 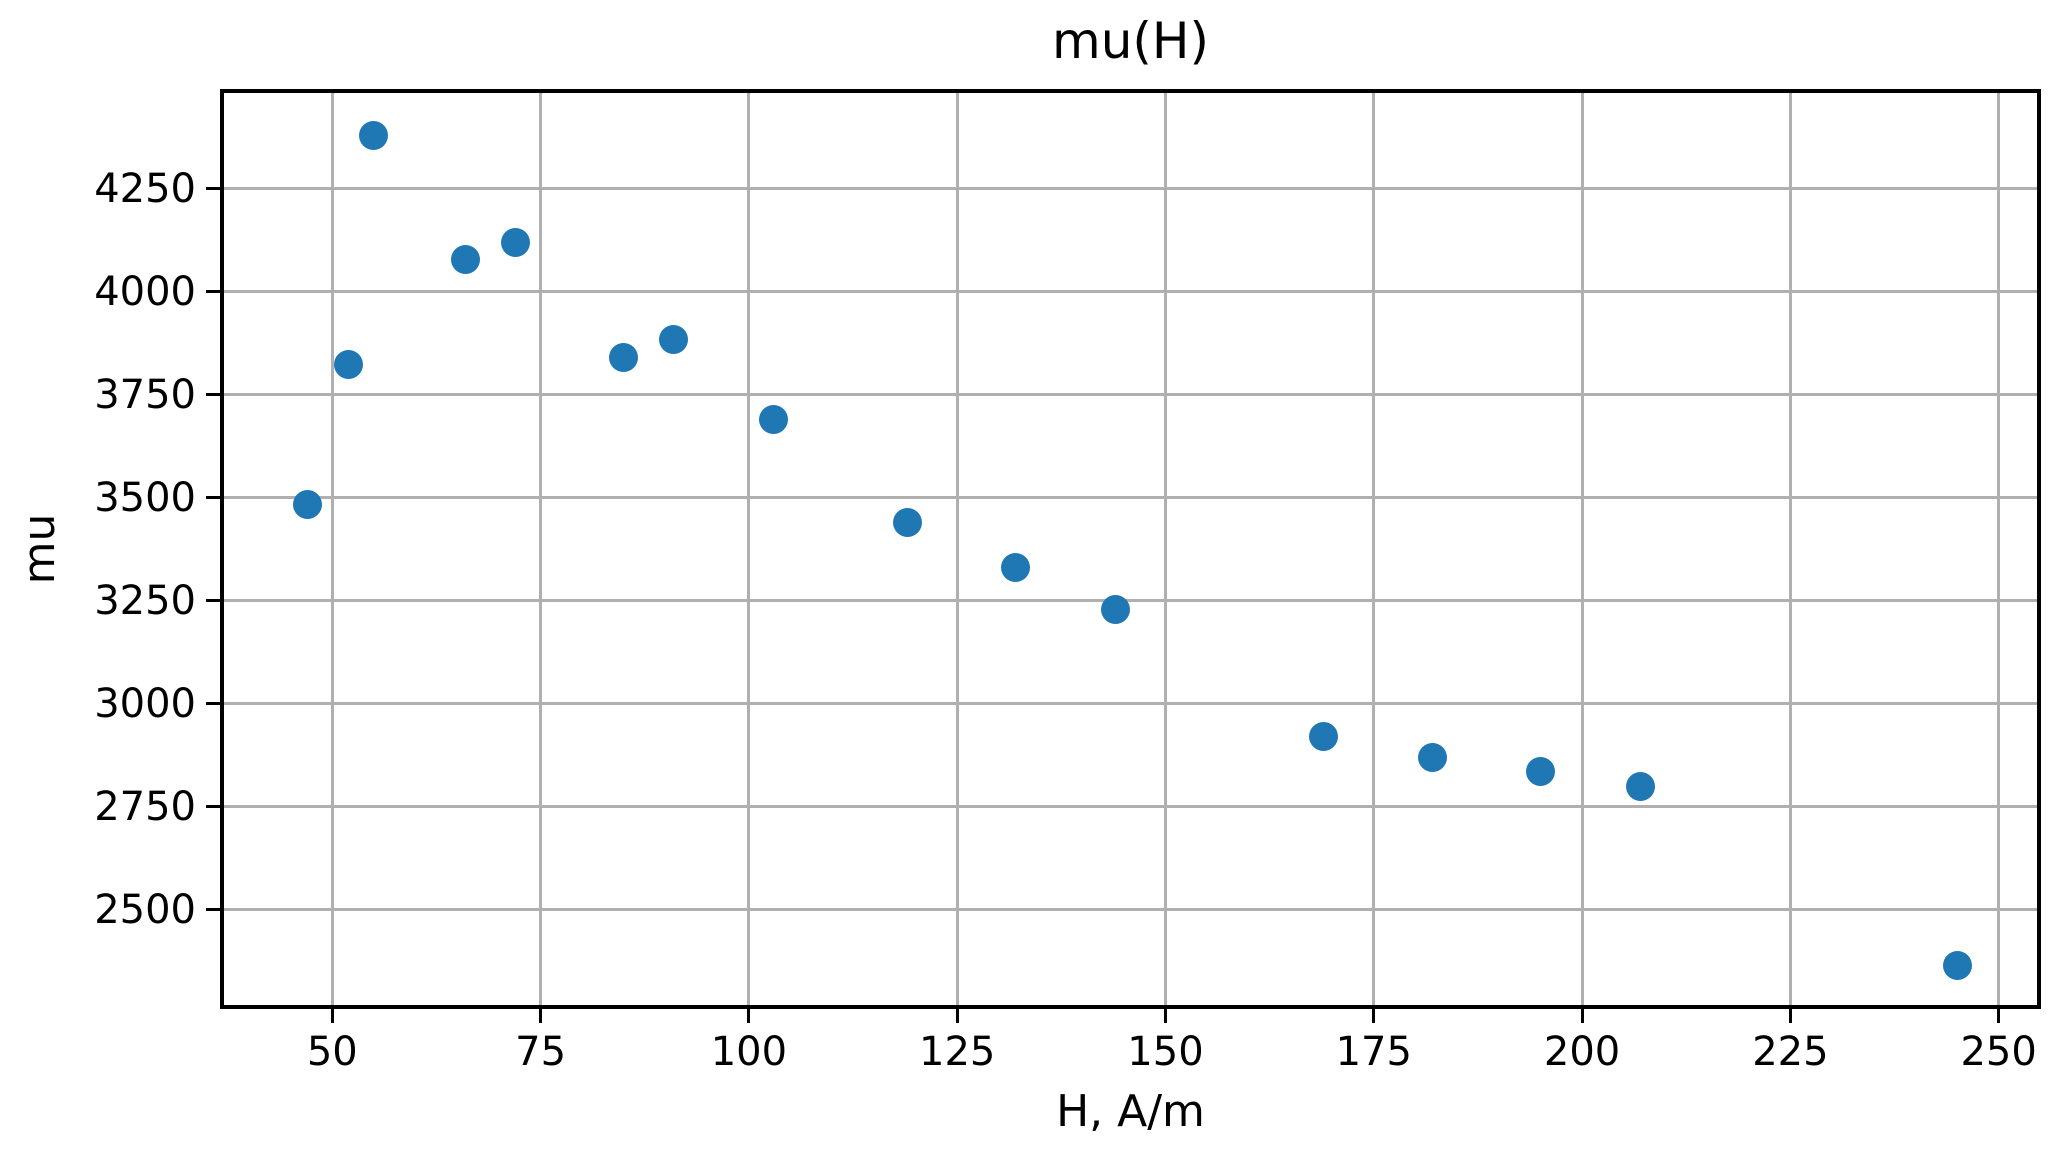 I want to click on x-tick-label: 150, so click(x=1165, y=1052).